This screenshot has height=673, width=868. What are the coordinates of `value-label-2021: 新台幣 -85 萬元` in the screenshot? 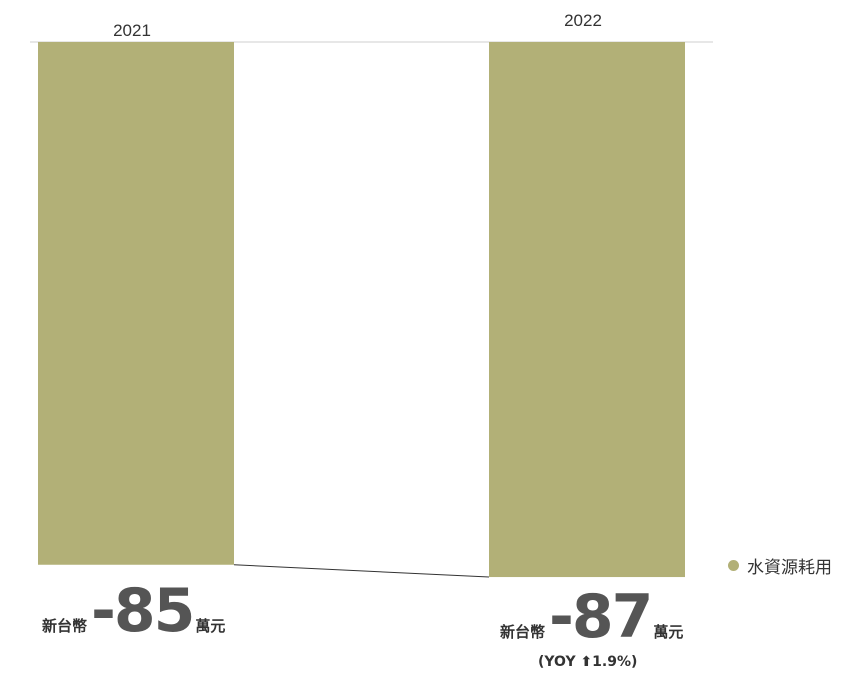 It's located at (133, 611).